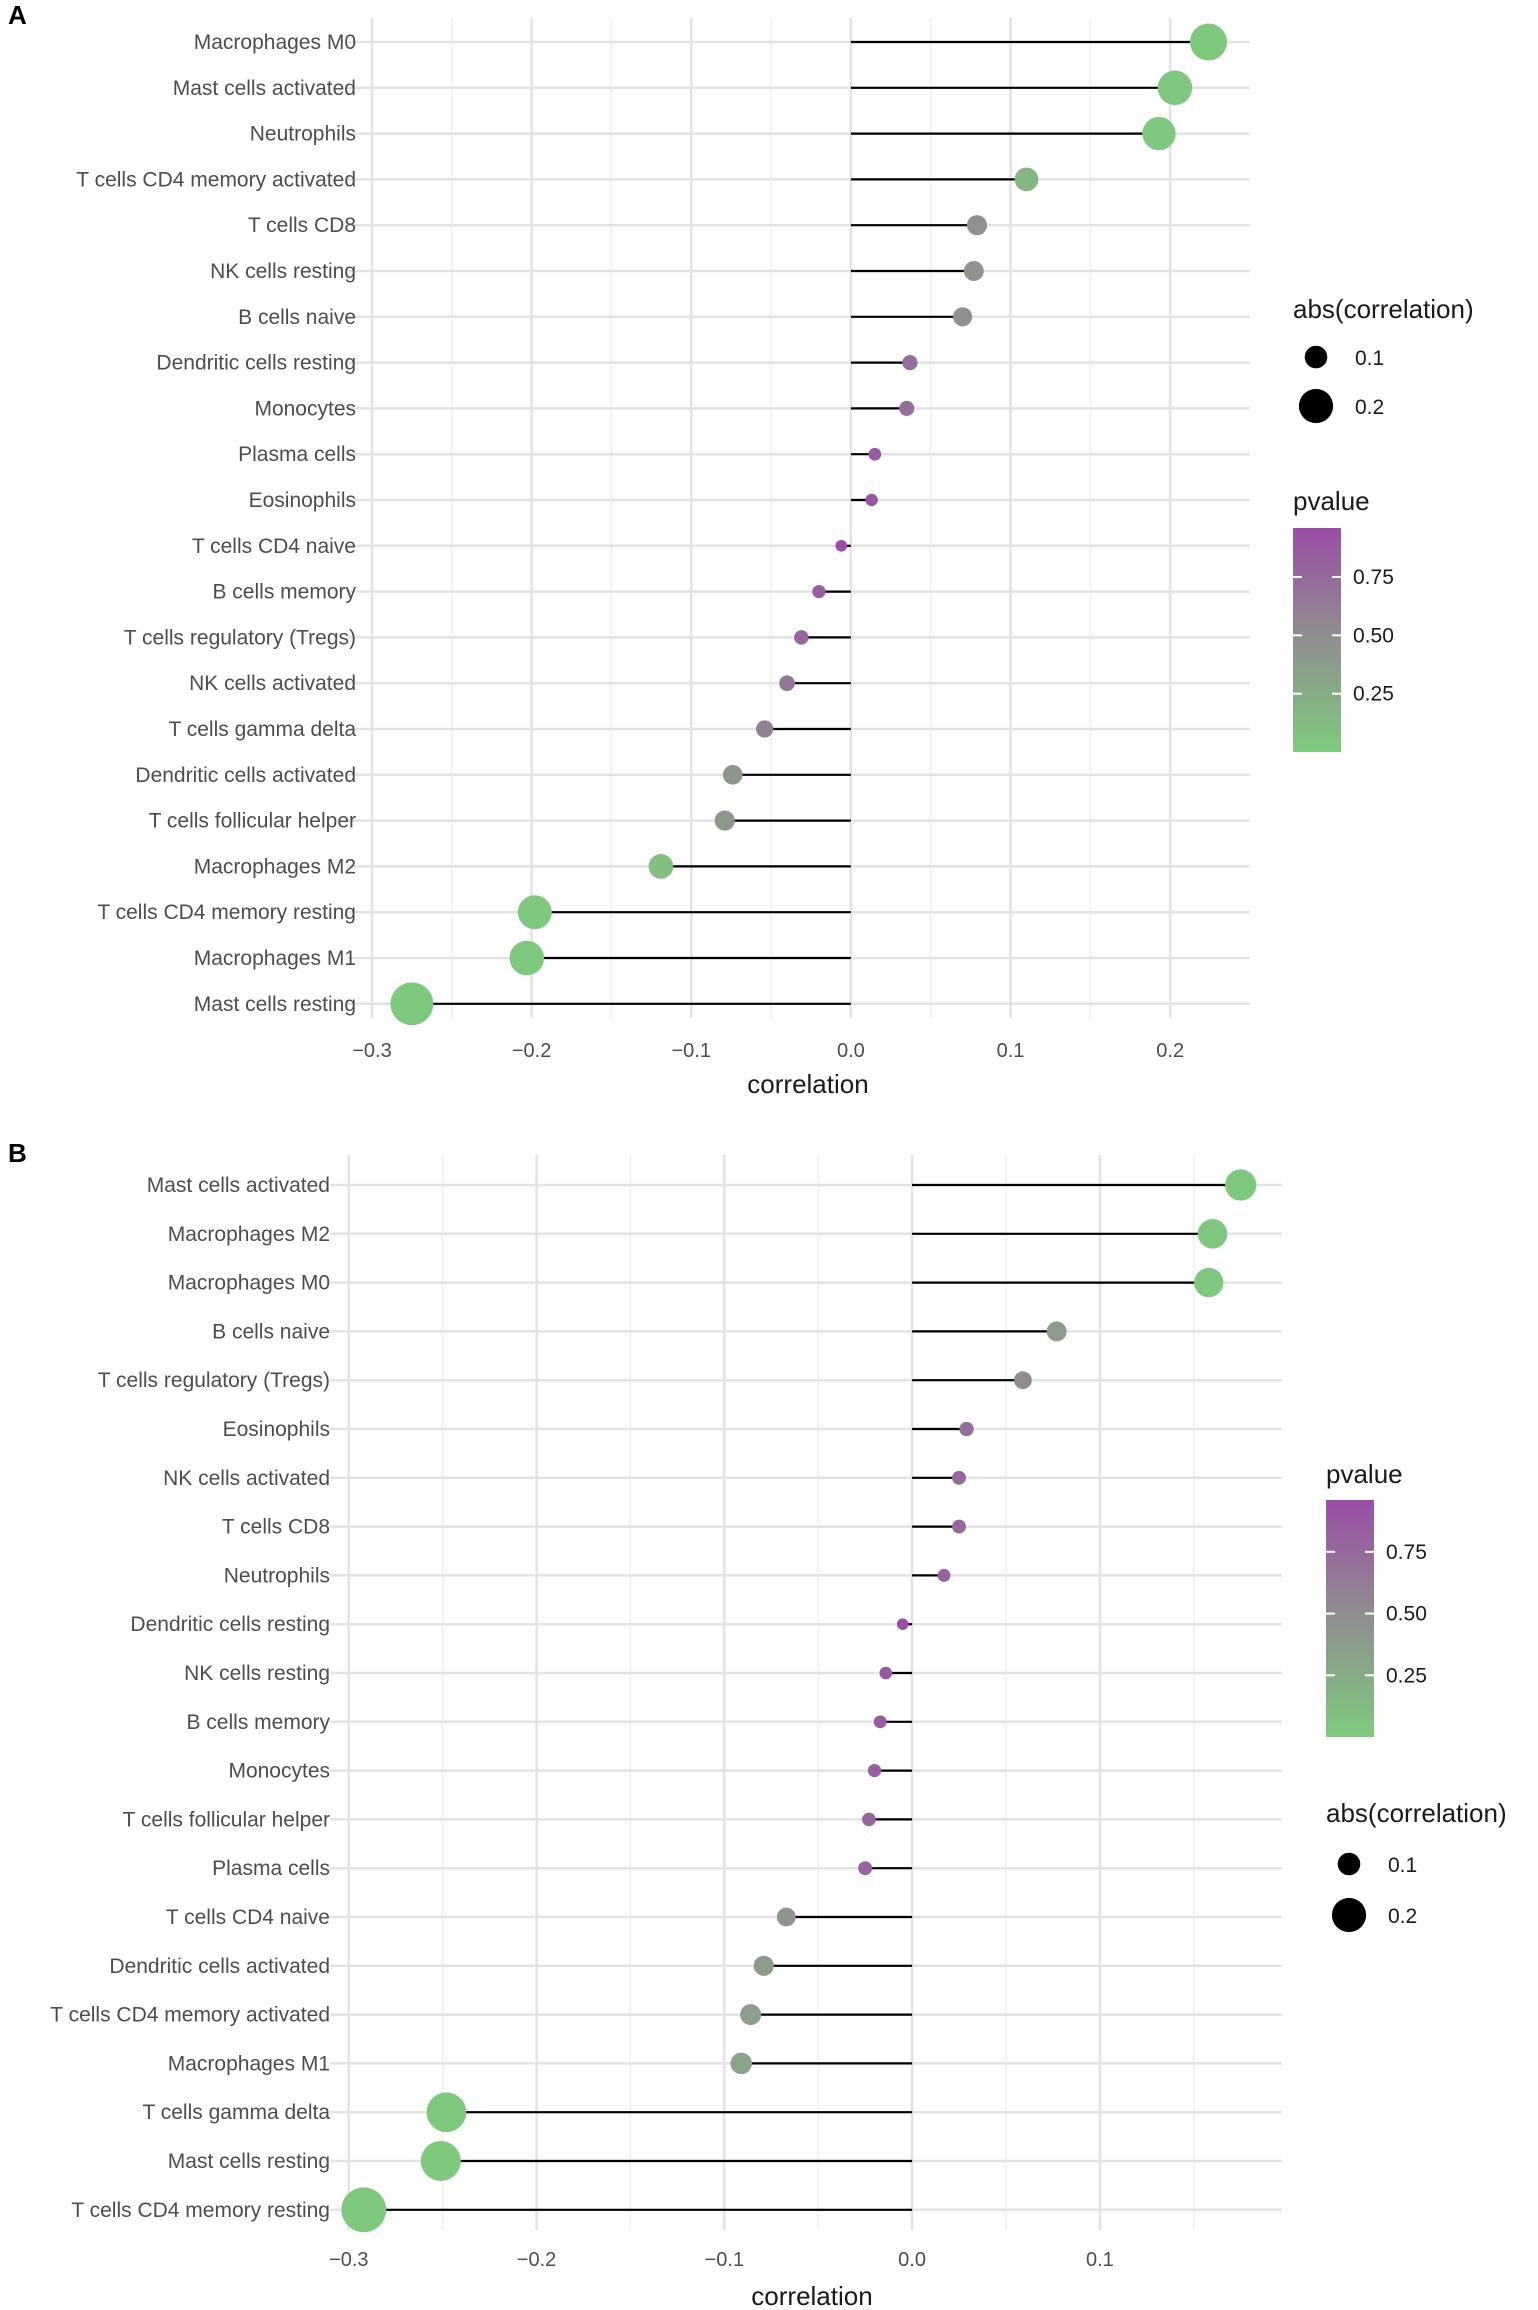 The height and width of the screenshot is (2310, 1538). What do you see at coordinates (226, 912) in the screenshot?
I see `category-label: T cells CD4 memory resting` at bounding box center [226, 912].